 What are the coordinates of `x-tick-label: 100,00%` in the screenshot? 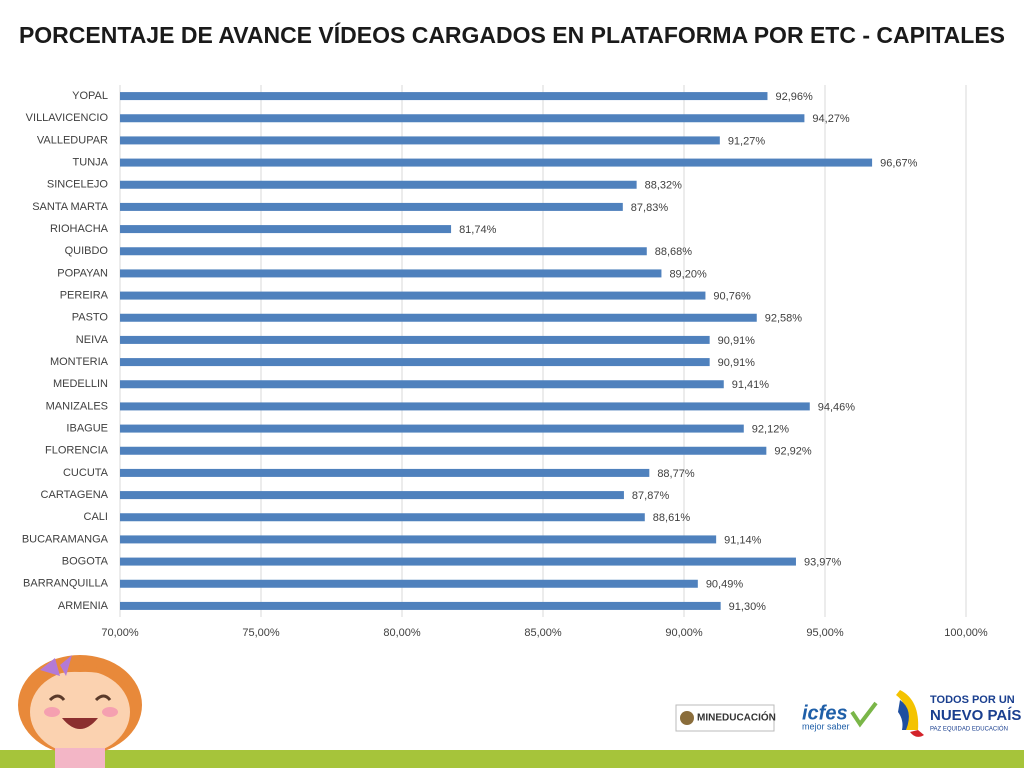 It's located at (966, 633).